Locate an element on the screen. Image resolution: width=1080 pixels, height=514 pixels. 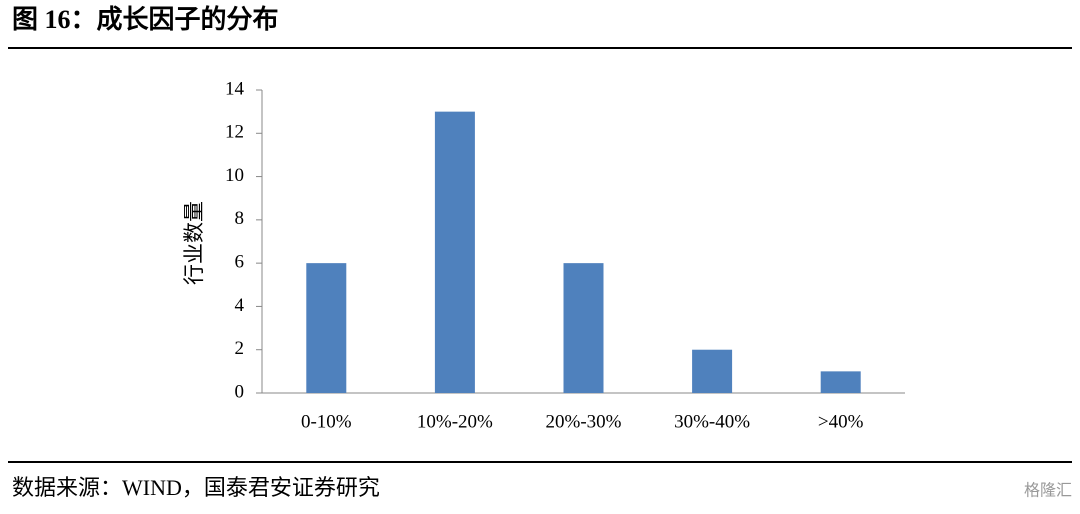
x-tick-label: 20%-30% is located at coordinates (584, 421).